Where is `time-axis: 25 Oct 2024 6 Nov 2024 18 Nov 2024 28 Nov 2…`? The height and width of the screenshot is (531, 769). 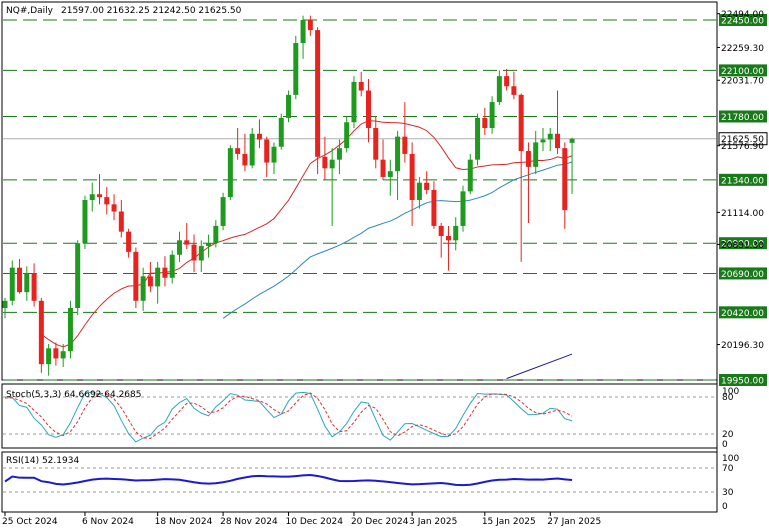 time-axis: 25 Oct 2024 6 Nov 2024 18 Nov 2024 28 Nov 2… is located at coordinates (301, 519).